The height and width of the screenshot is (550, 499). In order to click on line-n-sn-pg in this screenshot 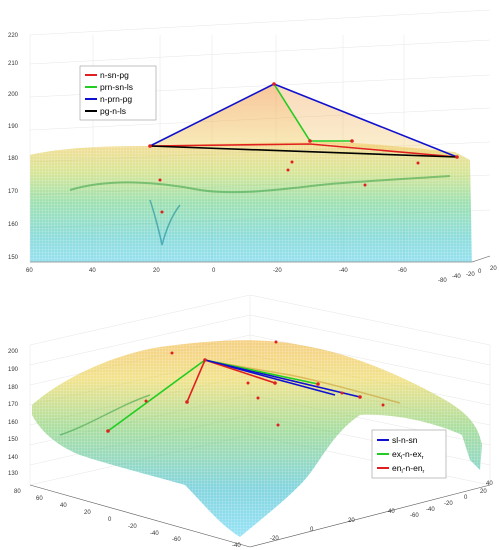, I will do `click(303, 150)`.